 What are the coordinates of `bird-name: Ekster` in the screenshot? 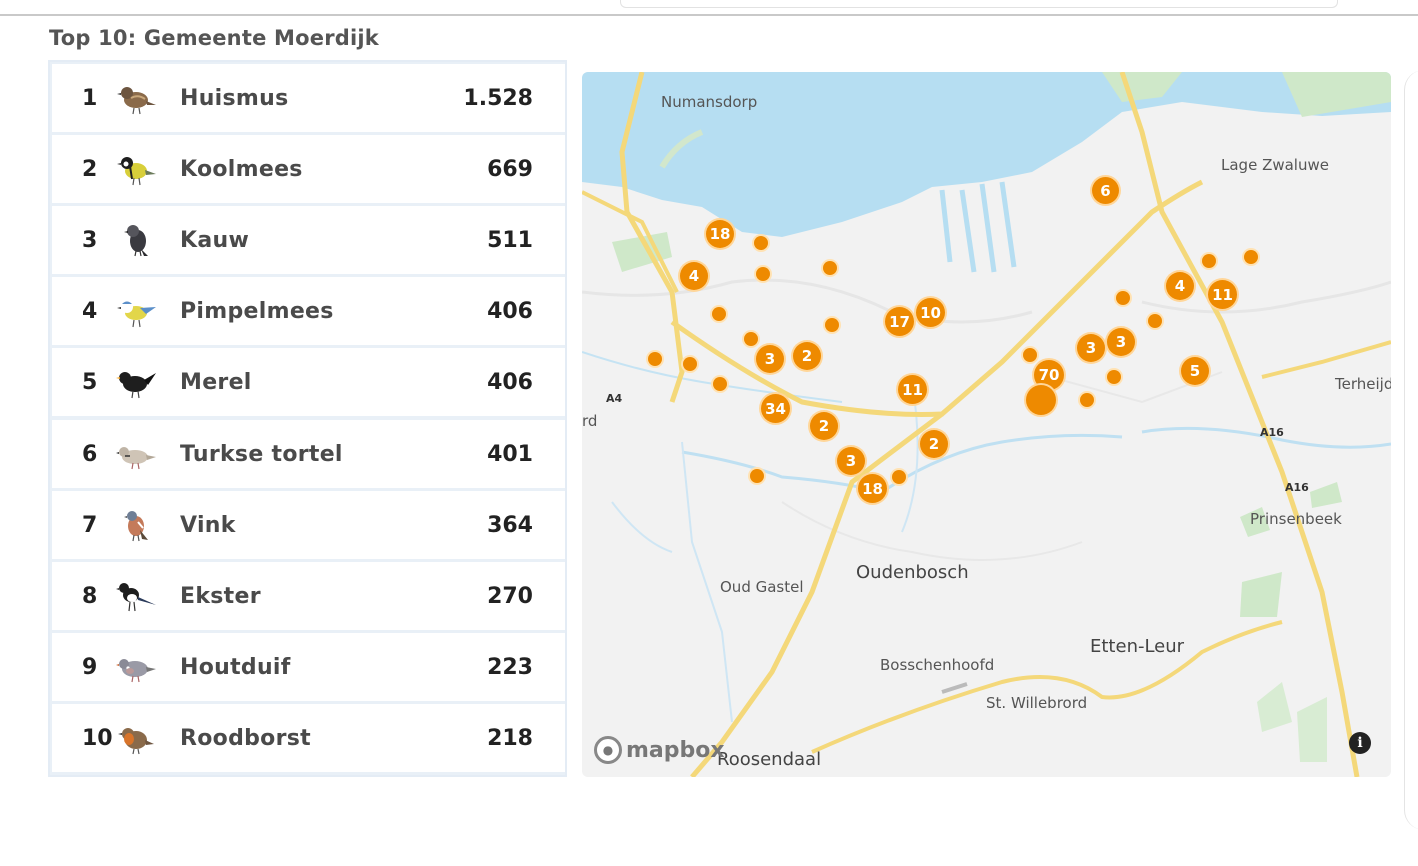 It's located at (220, 596).